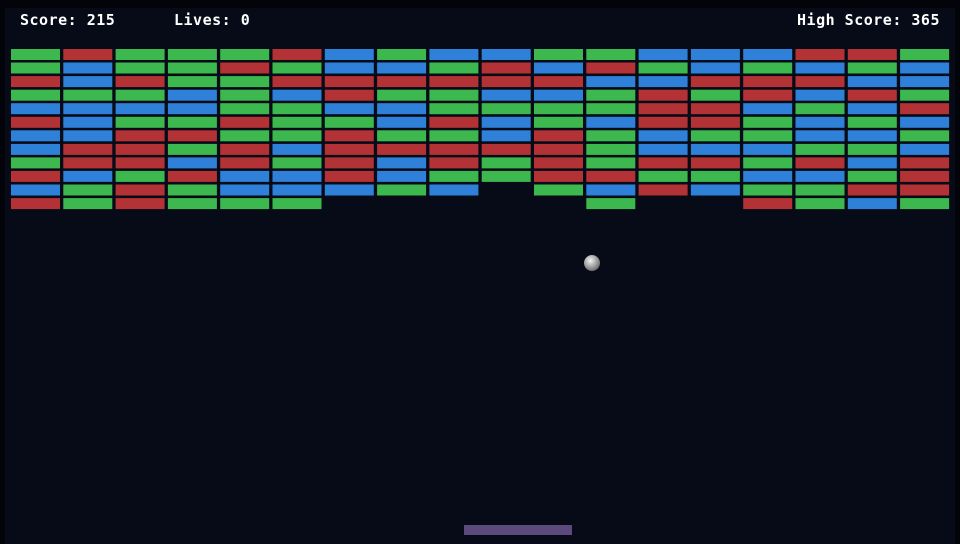 This screenshot has height=544, width=960. I want to click on right-wall, so click(957, 272).